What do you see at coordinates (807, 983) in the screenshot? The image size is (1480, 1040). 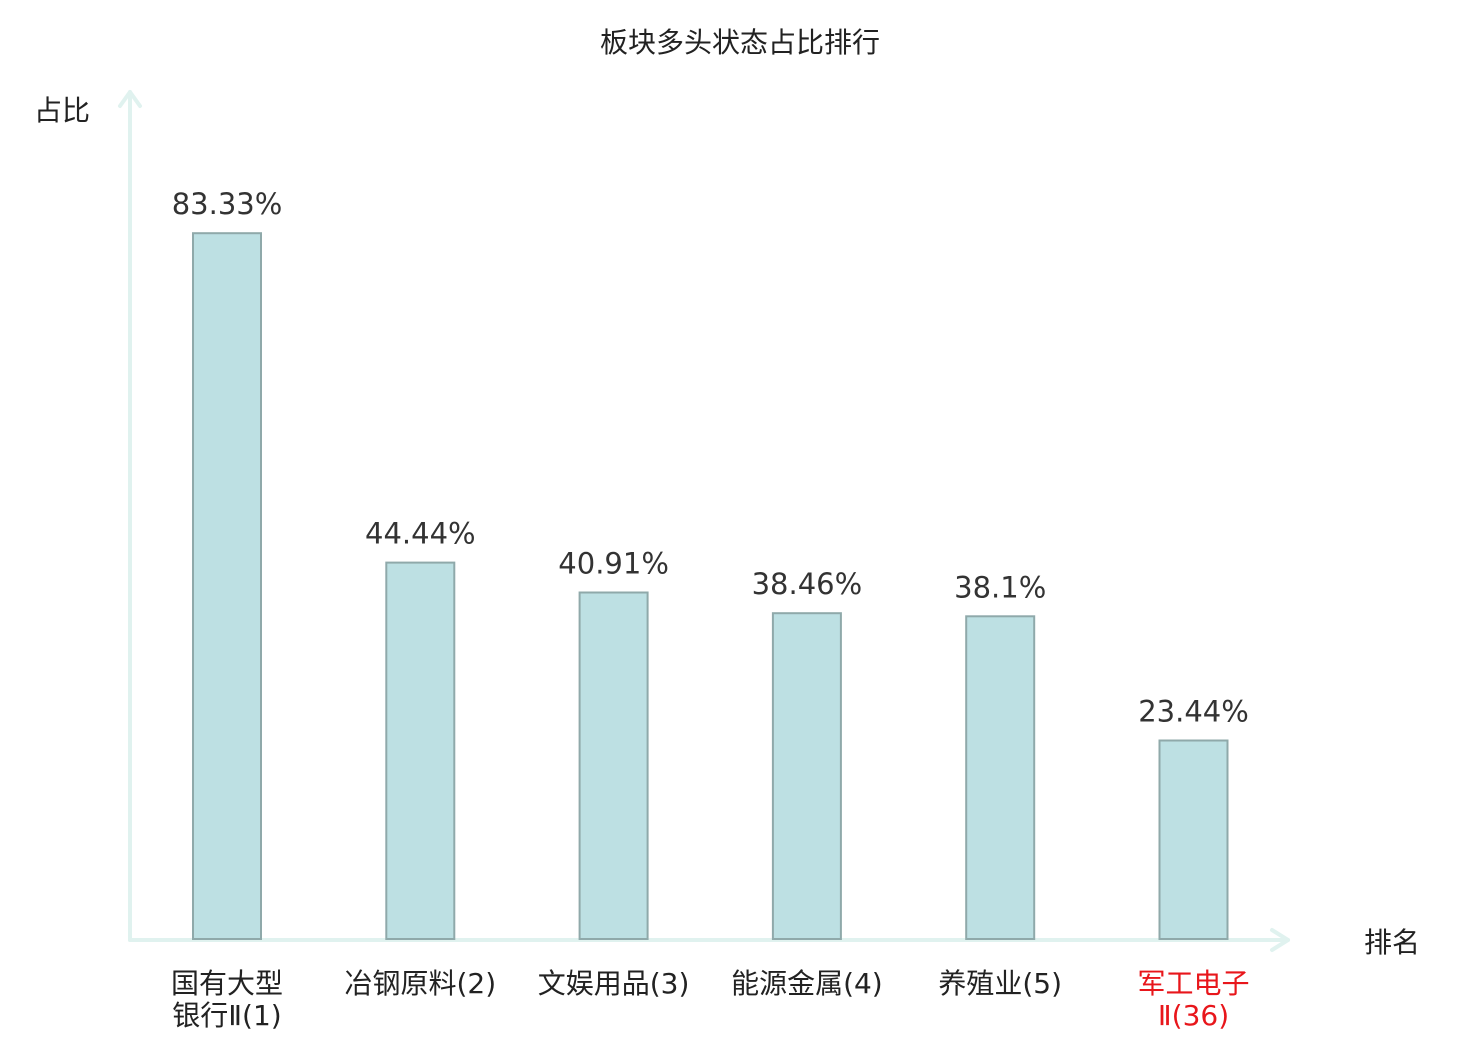 I see `category-label-4-line-1: 能源金属(4)` at bounding box center [807, 983].